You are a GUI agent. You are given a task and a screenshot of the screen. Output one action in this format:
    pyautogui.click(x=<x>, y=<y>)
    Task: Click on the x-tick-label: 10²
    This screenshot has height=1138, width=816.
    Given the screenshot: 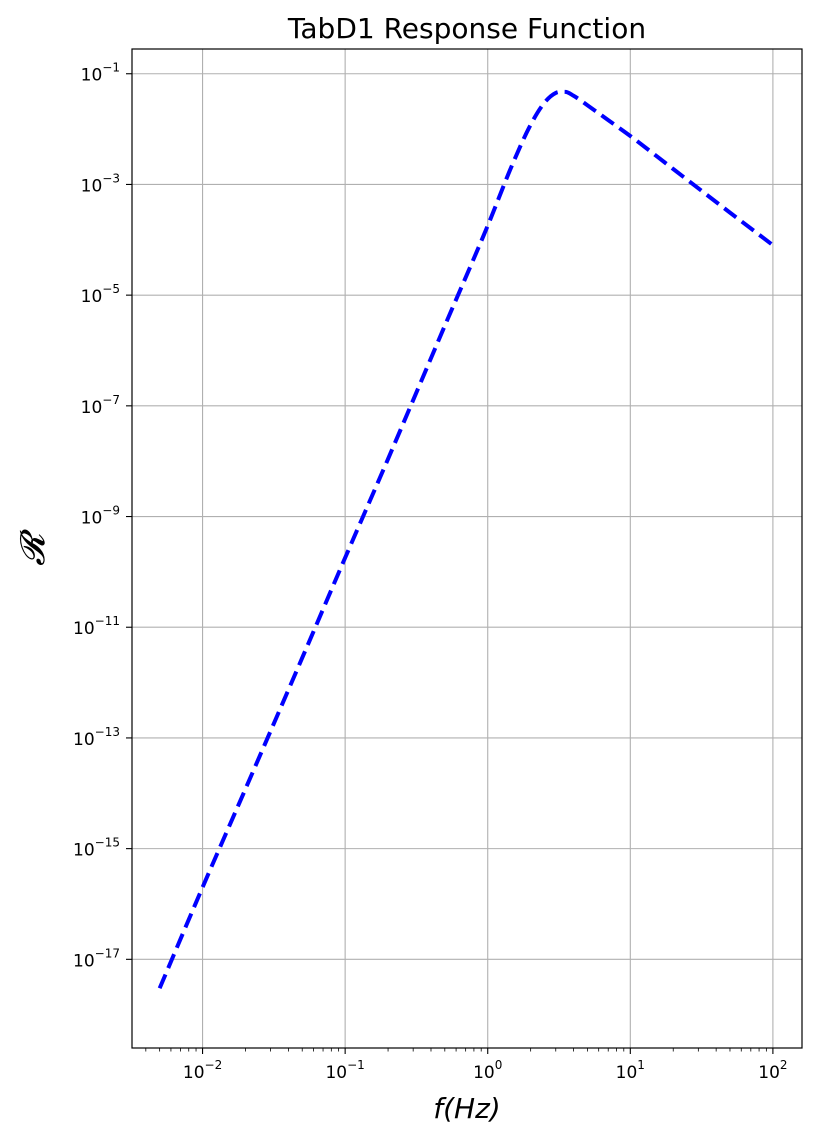 What is the action you would take?
    pyautogui.click(x=772, y=1070)
    